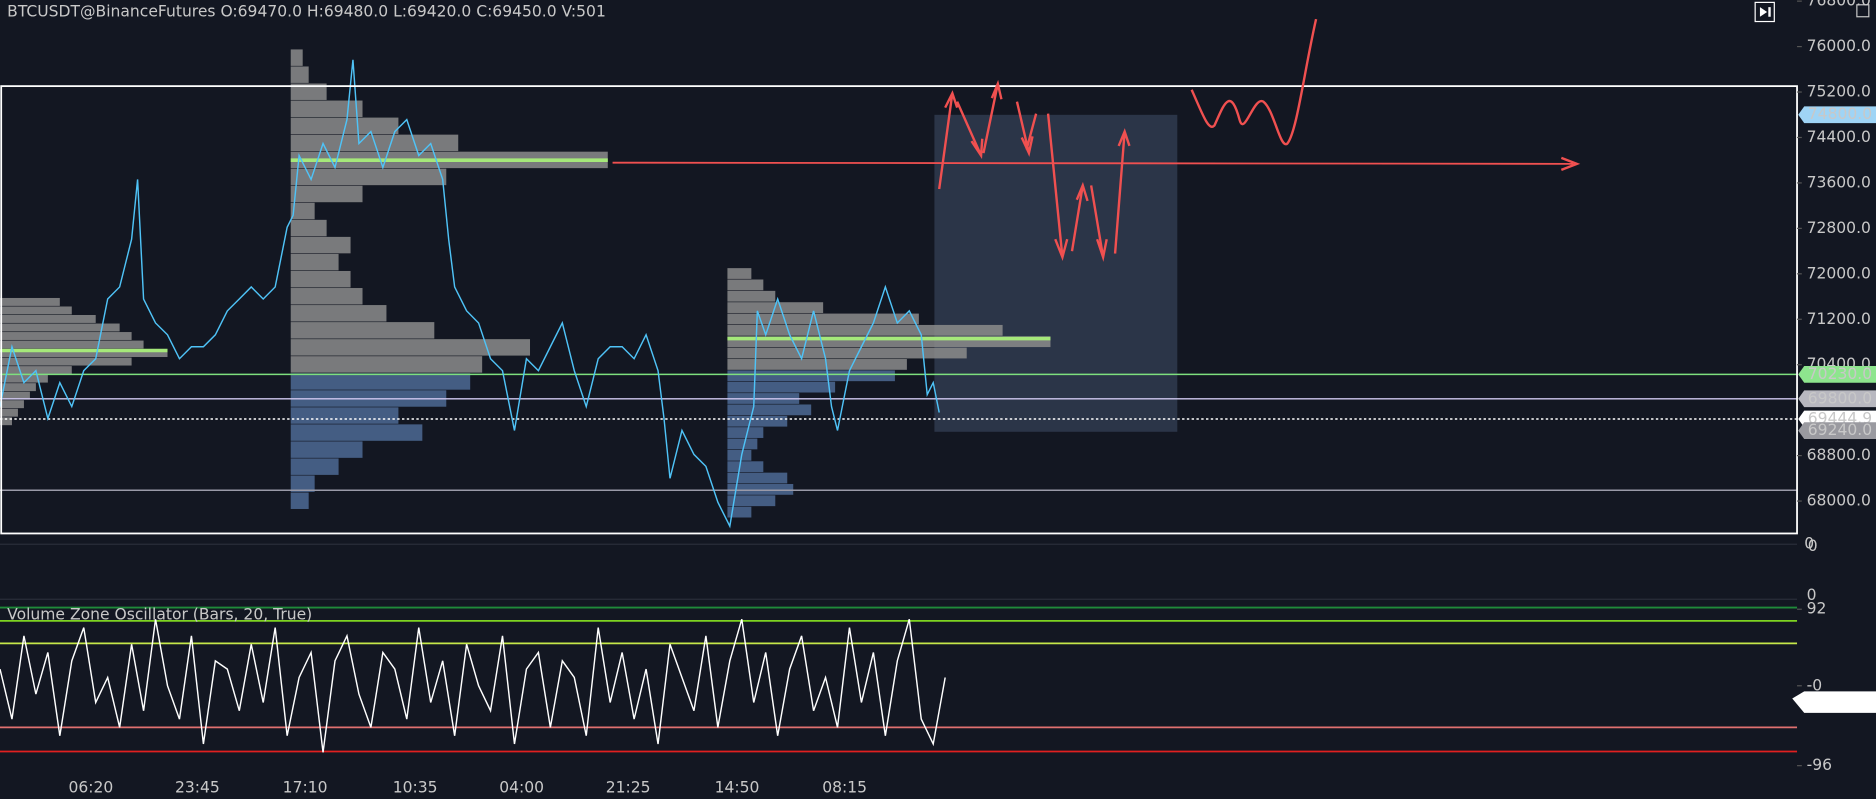  I want to click on x-tick-label: 23:45, so click(197, 788).